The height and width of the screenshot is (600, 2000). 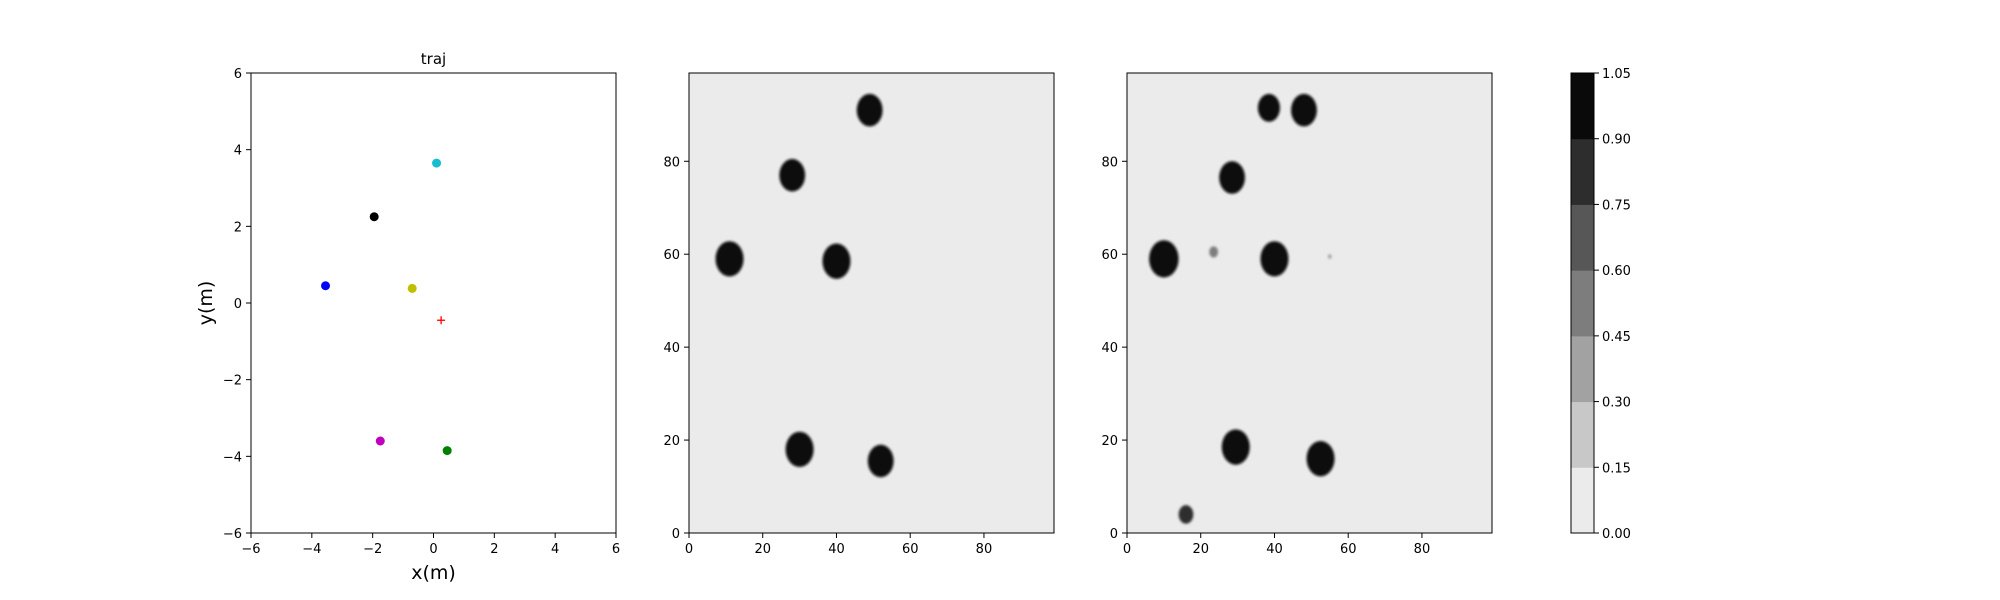 I want to click on map2-ytick-label: 20, so click(x=671, y=441).